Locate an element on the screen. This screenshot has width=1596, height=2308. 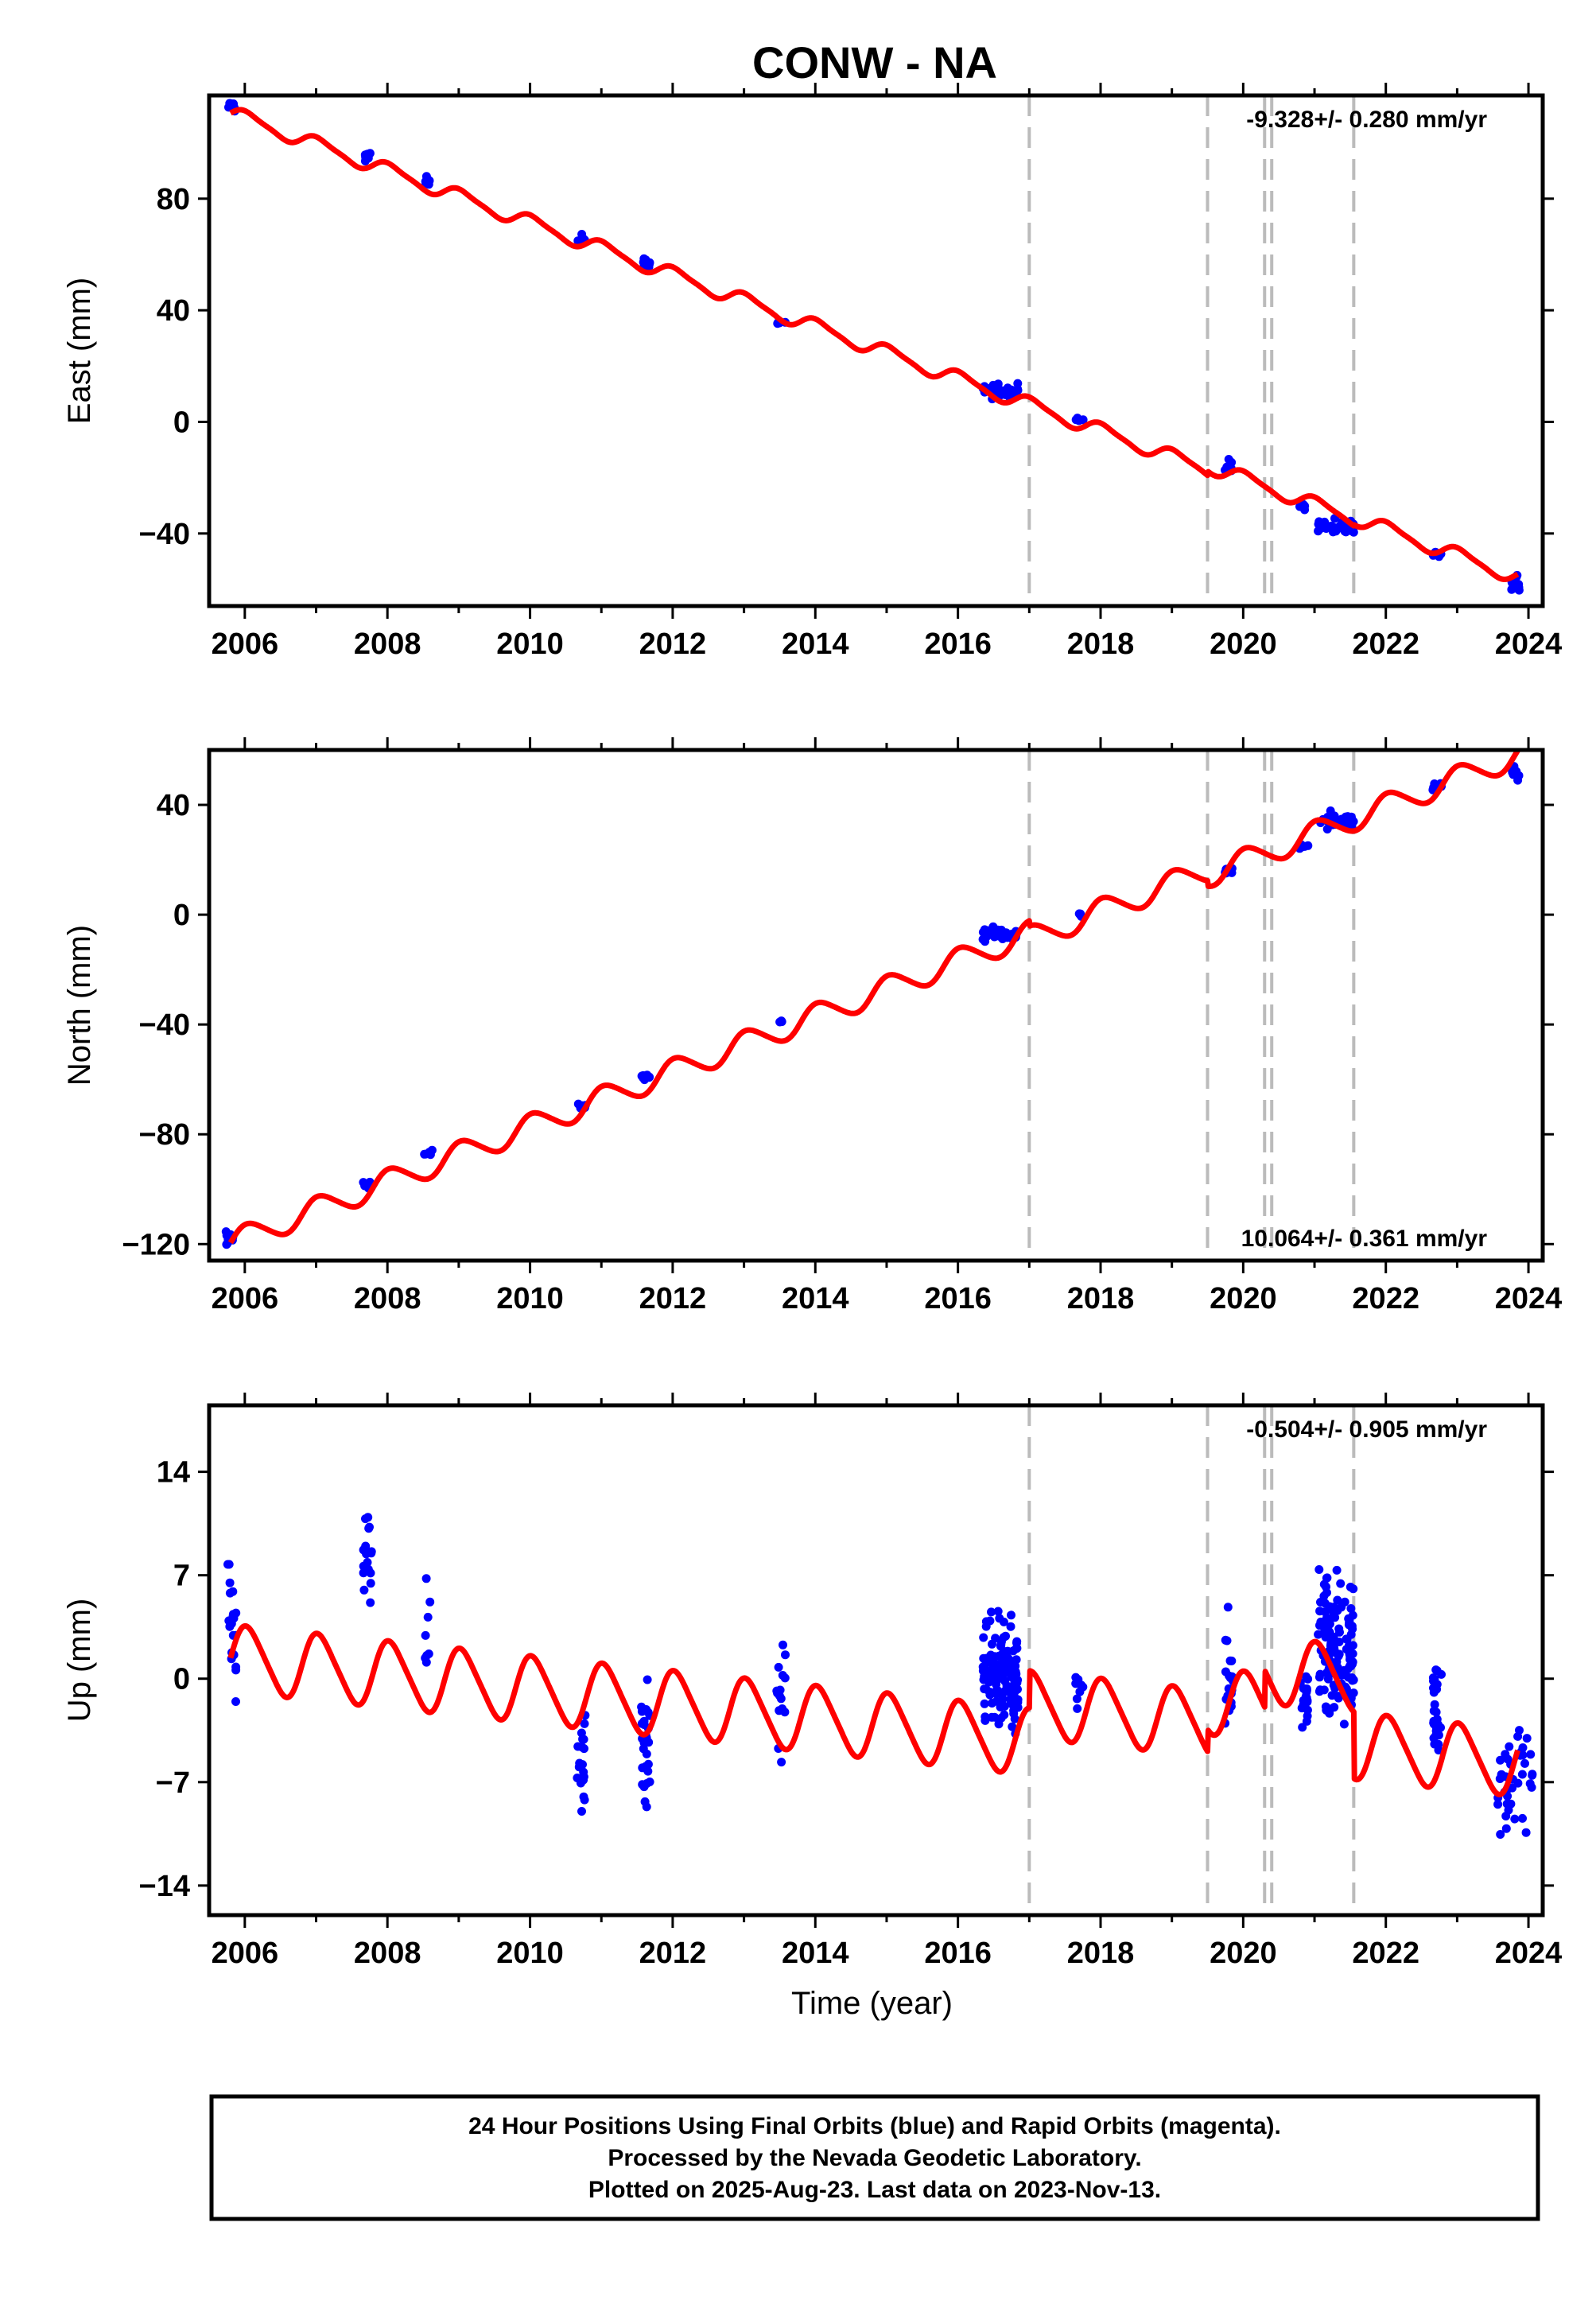
y-axis-label: East (mm) is located at coordinates (79, 351).